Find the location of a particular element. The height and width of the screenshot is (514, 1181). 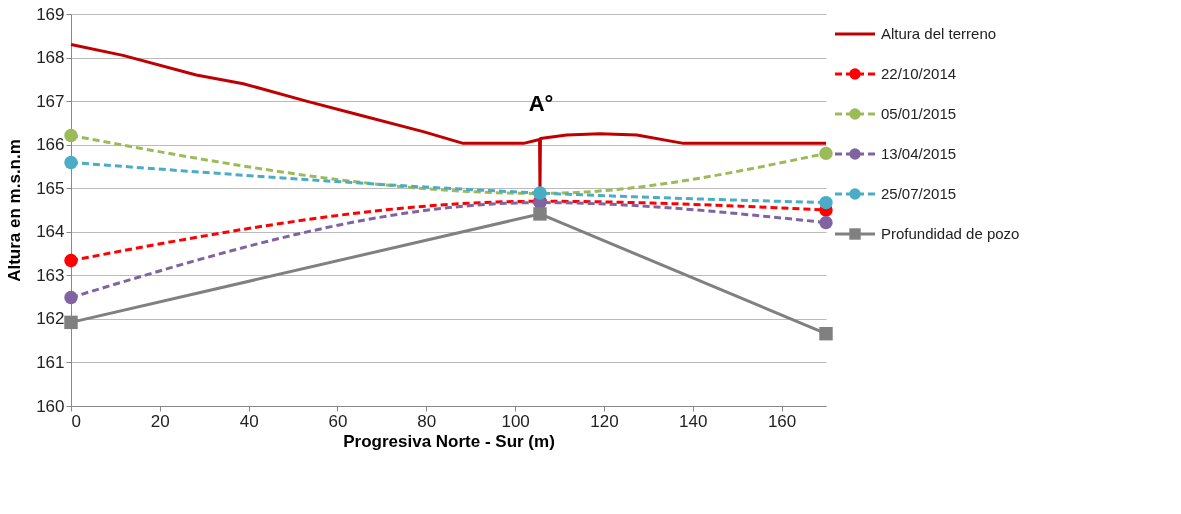

x-tick-label: 80 is located at coordinates (427, 421).